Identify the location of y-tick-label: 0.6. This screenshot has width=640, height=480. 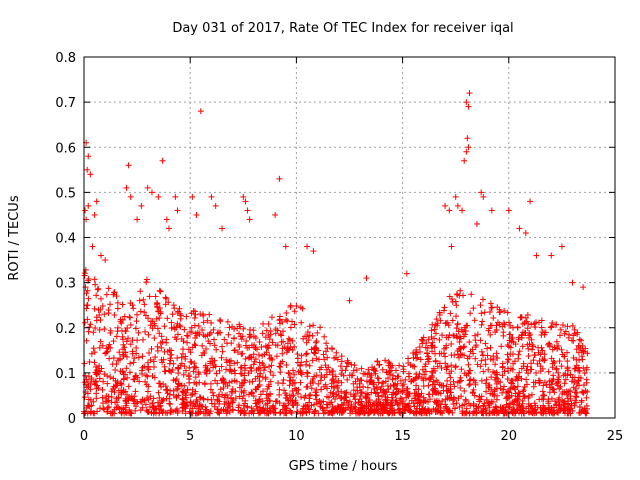
(65, 148).